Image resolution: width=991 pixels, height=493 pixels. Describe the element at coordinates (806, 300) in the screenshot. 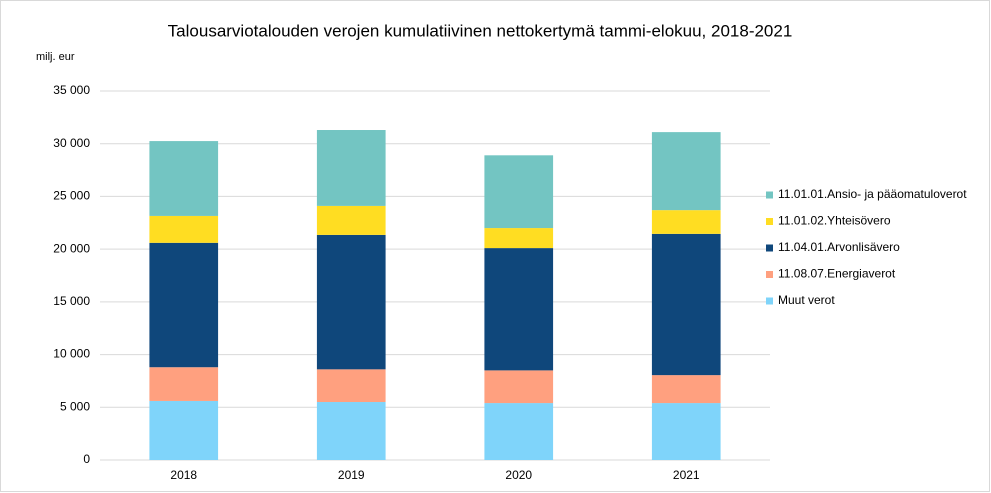

I see `legend-label: Muut verot` at that location.